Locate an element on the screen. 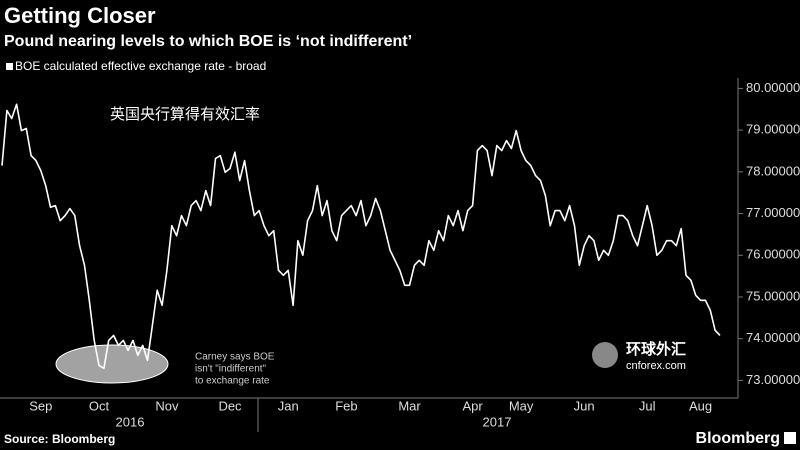  x-tick-label: Aug is located at coordinates (700, 405).